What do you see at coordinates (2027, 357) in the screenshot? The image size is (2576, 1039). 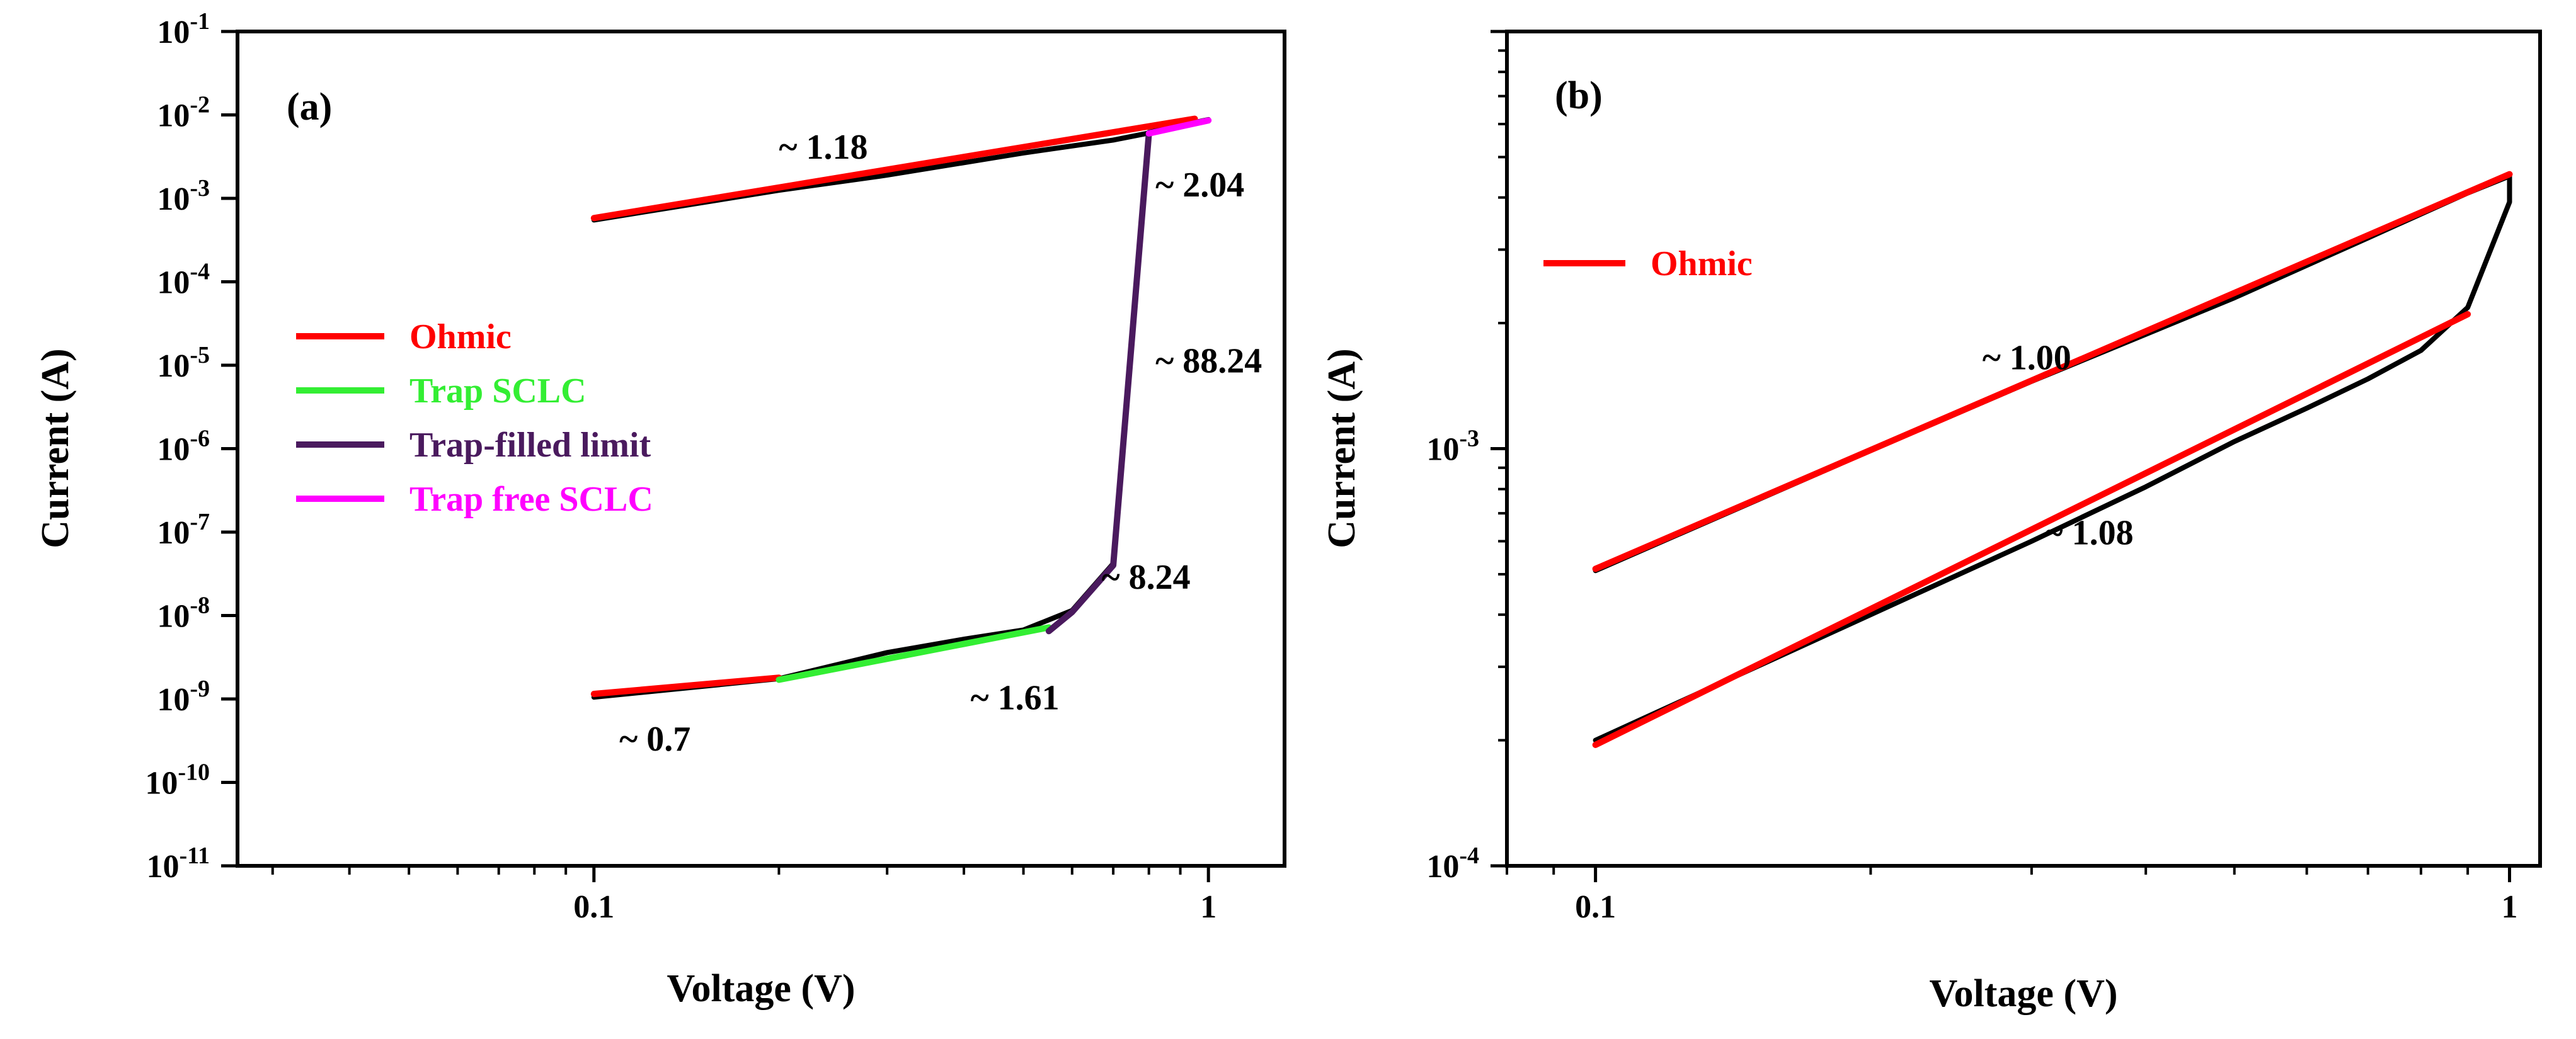 I see `panel-b-slope-annotation: ~ 1.00` at bounding box center [2027, 357].